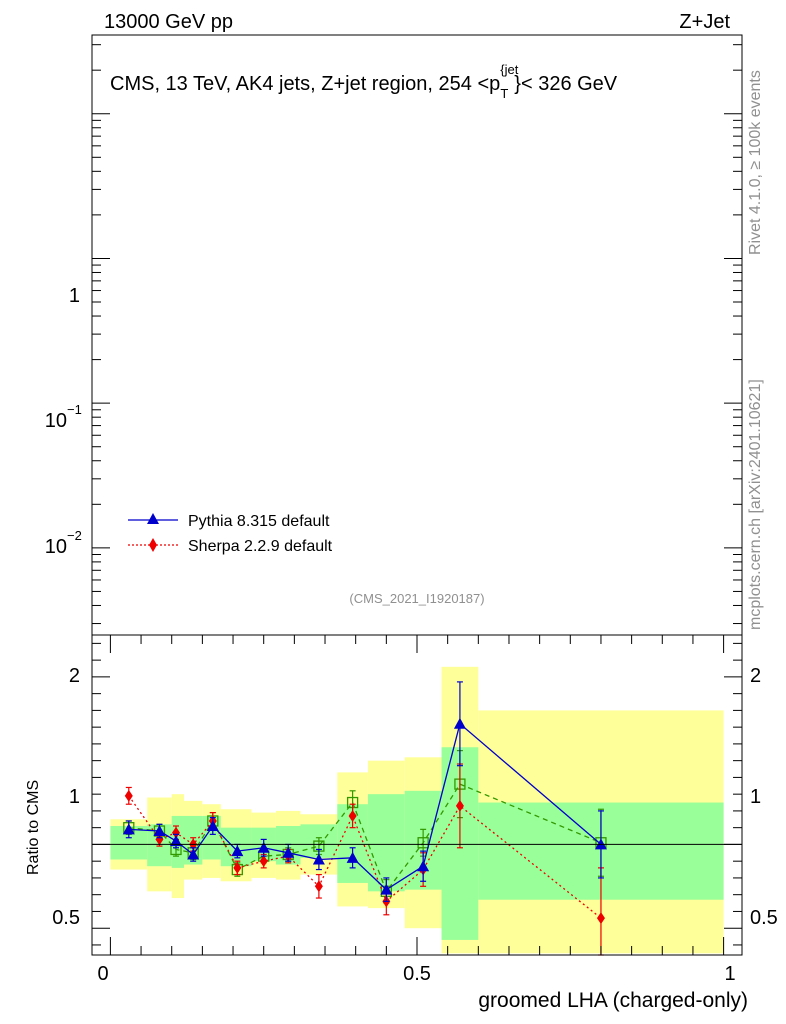 The image size is (786, 1024). Describe the element at coordinates (755, 162) in the screenshot. I see `rivet-label: Rivet 4.1.0, ≥ 100k events` at that location.